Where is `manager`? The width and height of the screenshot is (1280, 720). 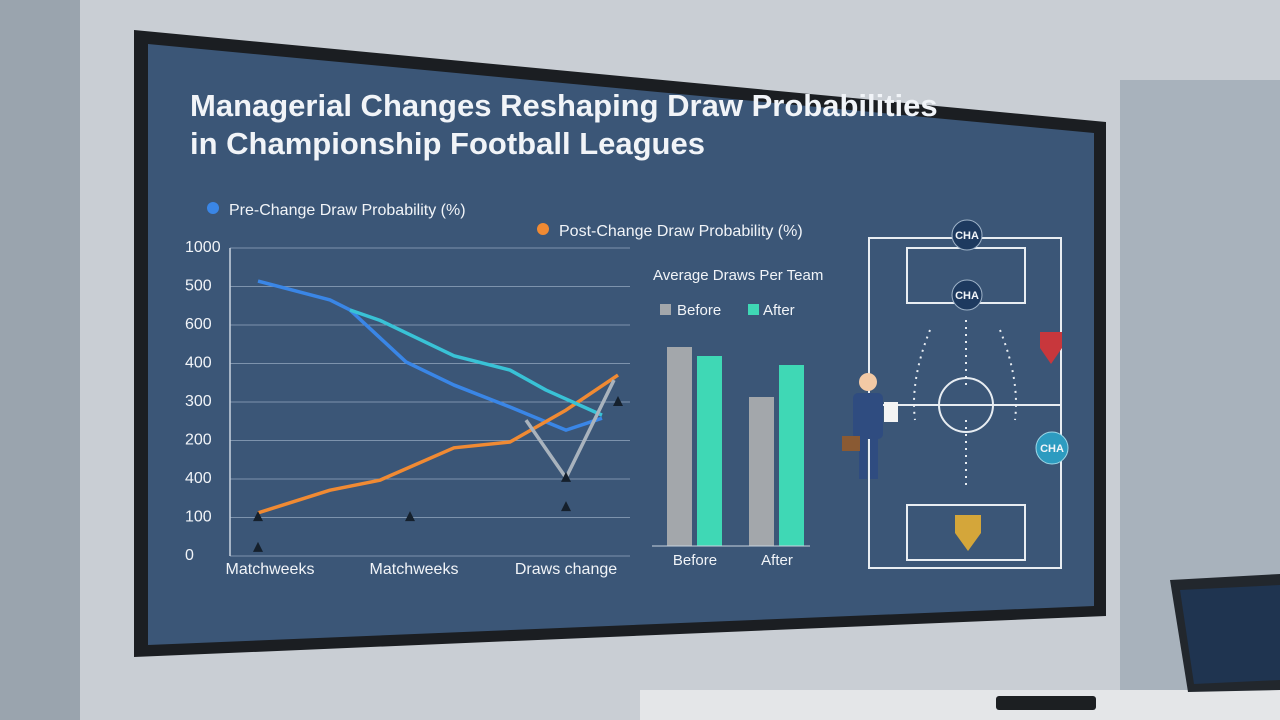 manager is located at coordinates (870, 426).